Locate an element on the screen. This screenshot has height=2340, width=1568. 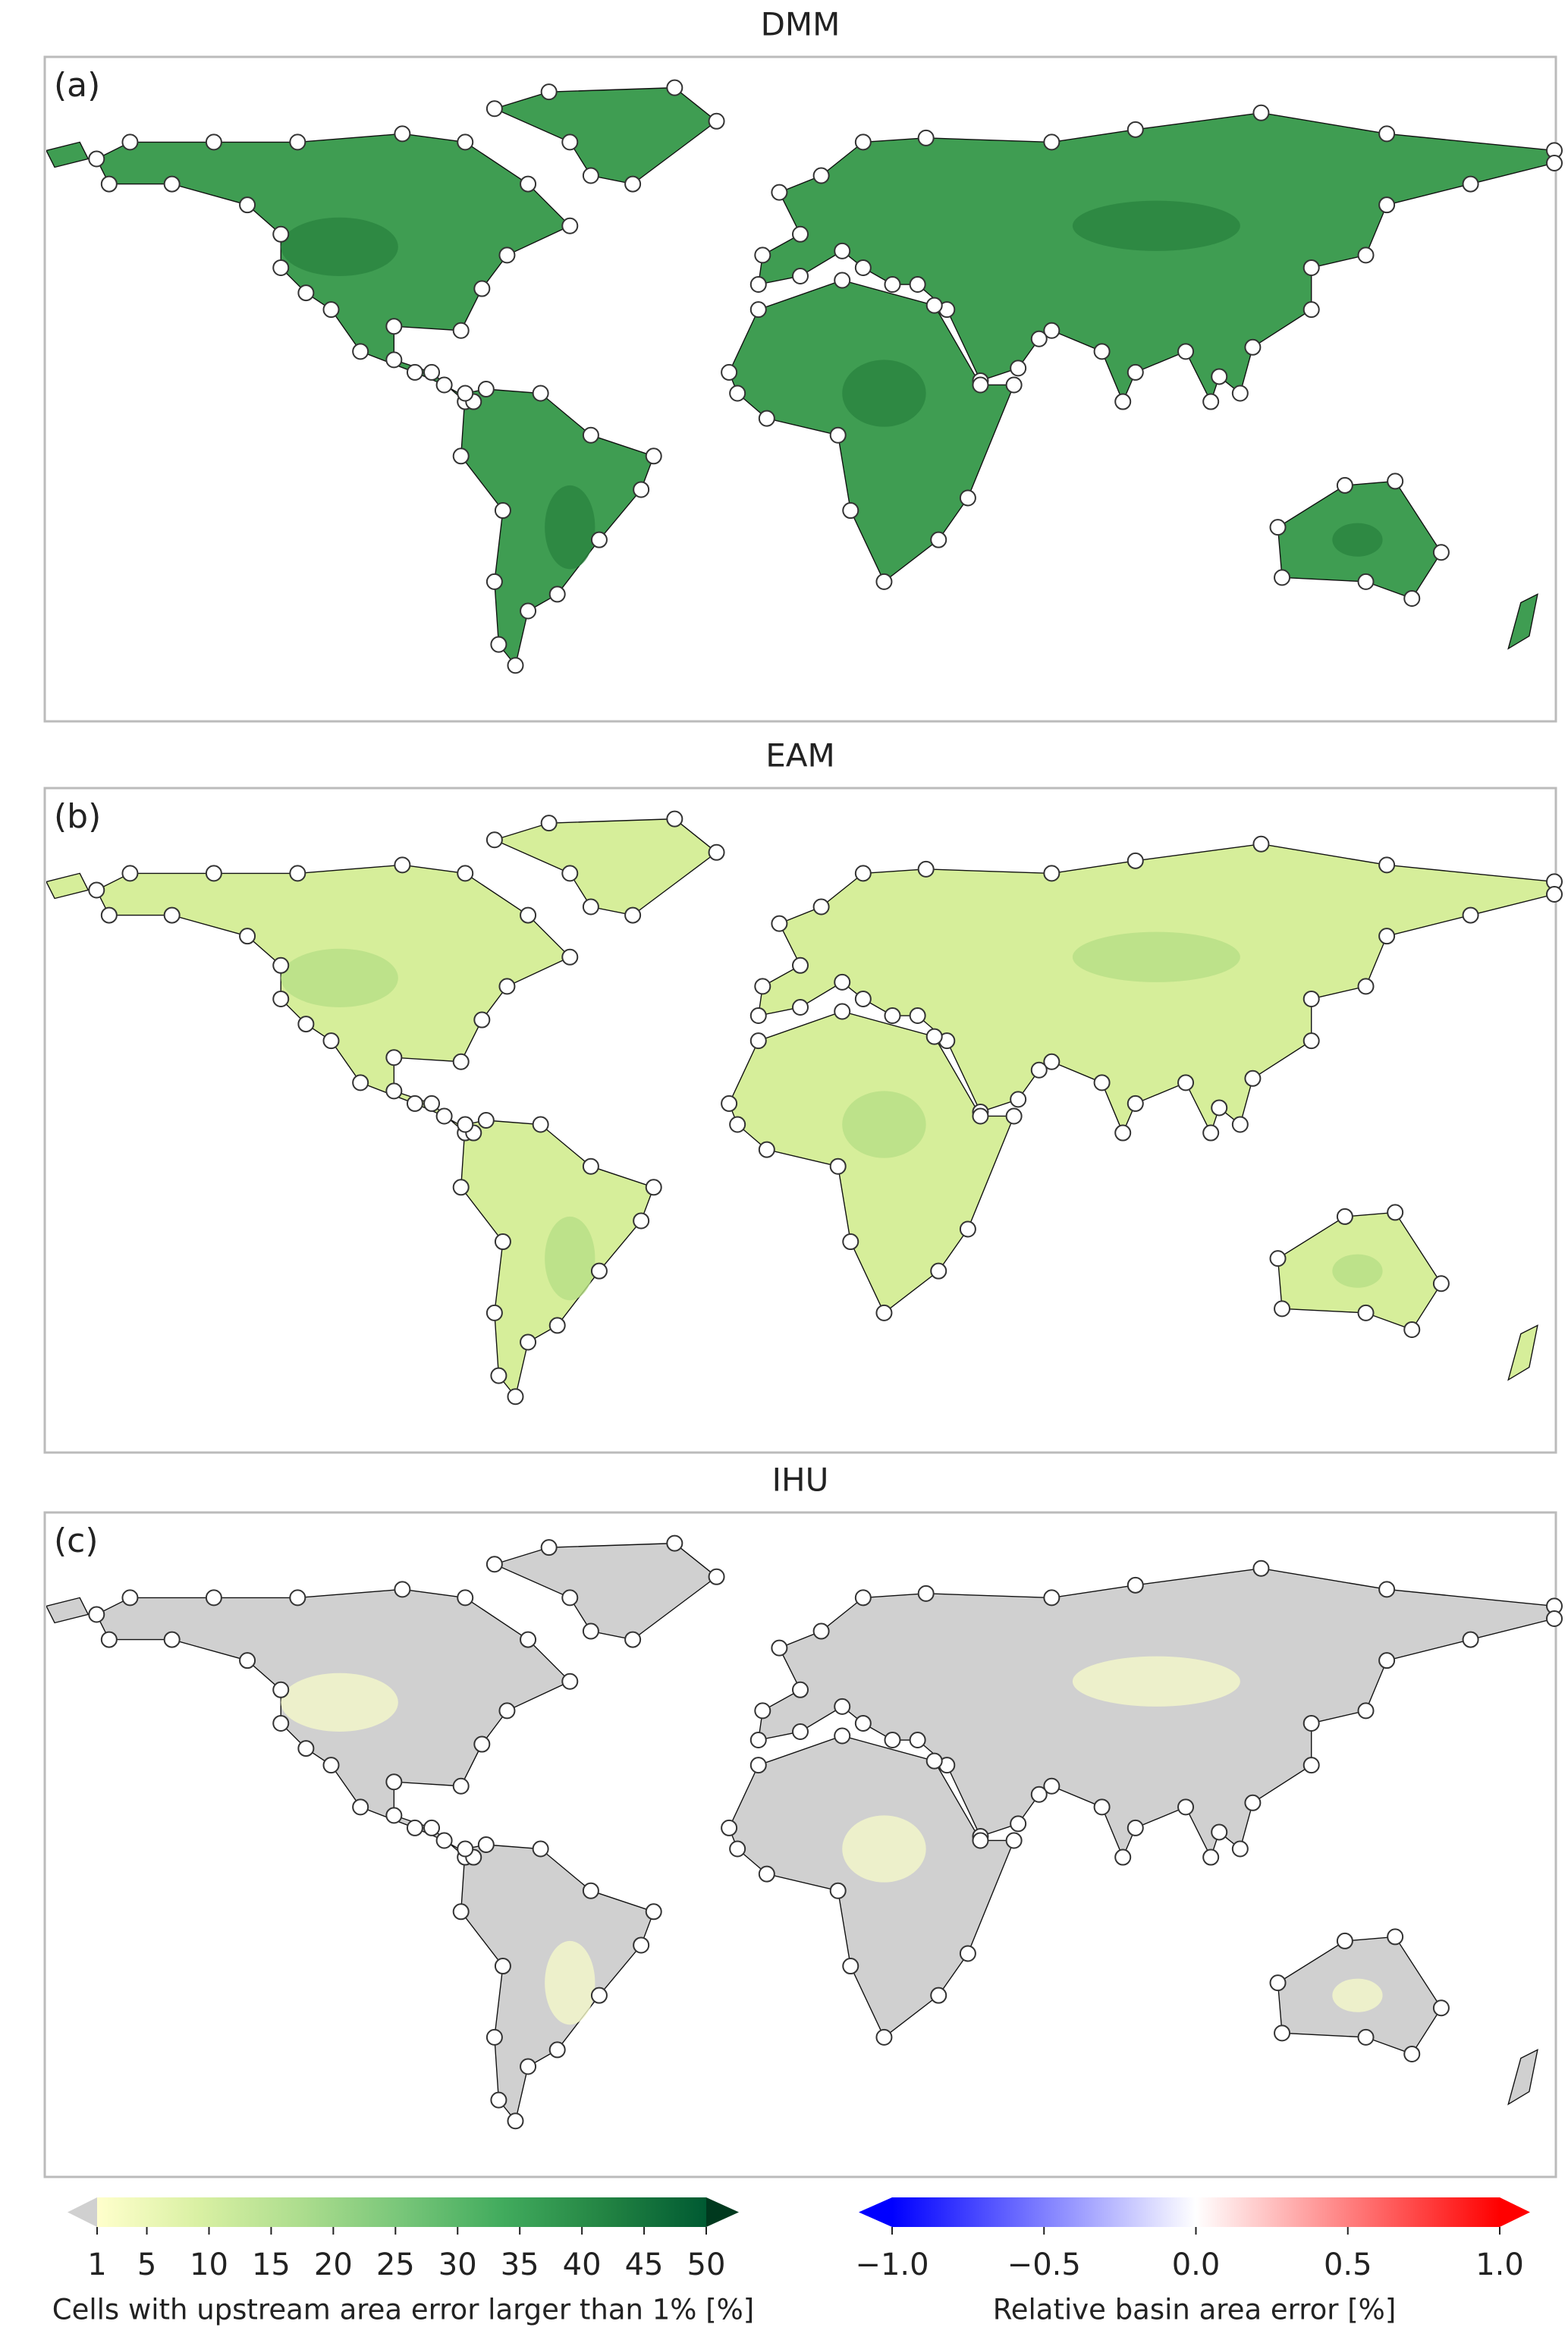
colorbar-tick-label: 30 is located at coordinates (458, 2264).